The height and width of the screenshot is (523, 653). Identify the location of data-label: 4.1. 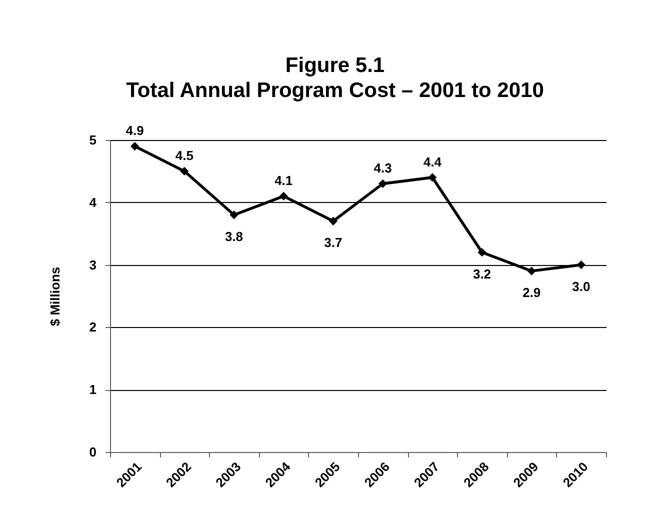
(283, 180).